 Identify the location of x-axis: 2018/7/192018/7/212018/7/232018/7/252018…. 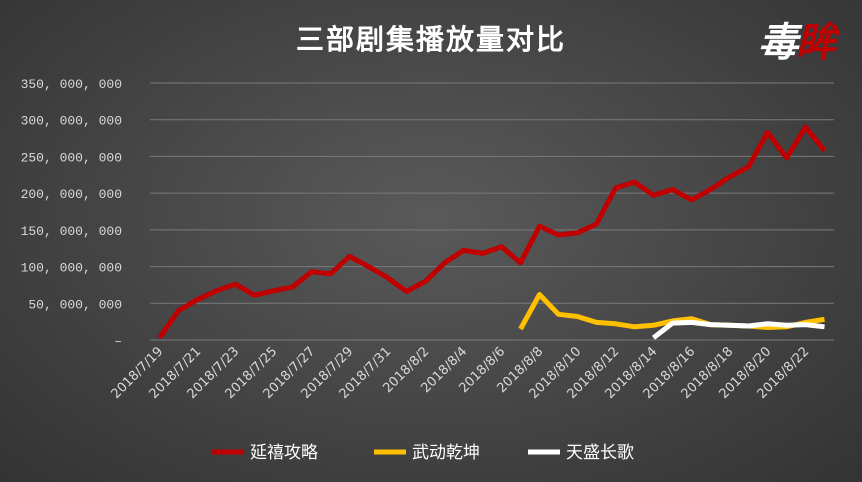
(461, 373).